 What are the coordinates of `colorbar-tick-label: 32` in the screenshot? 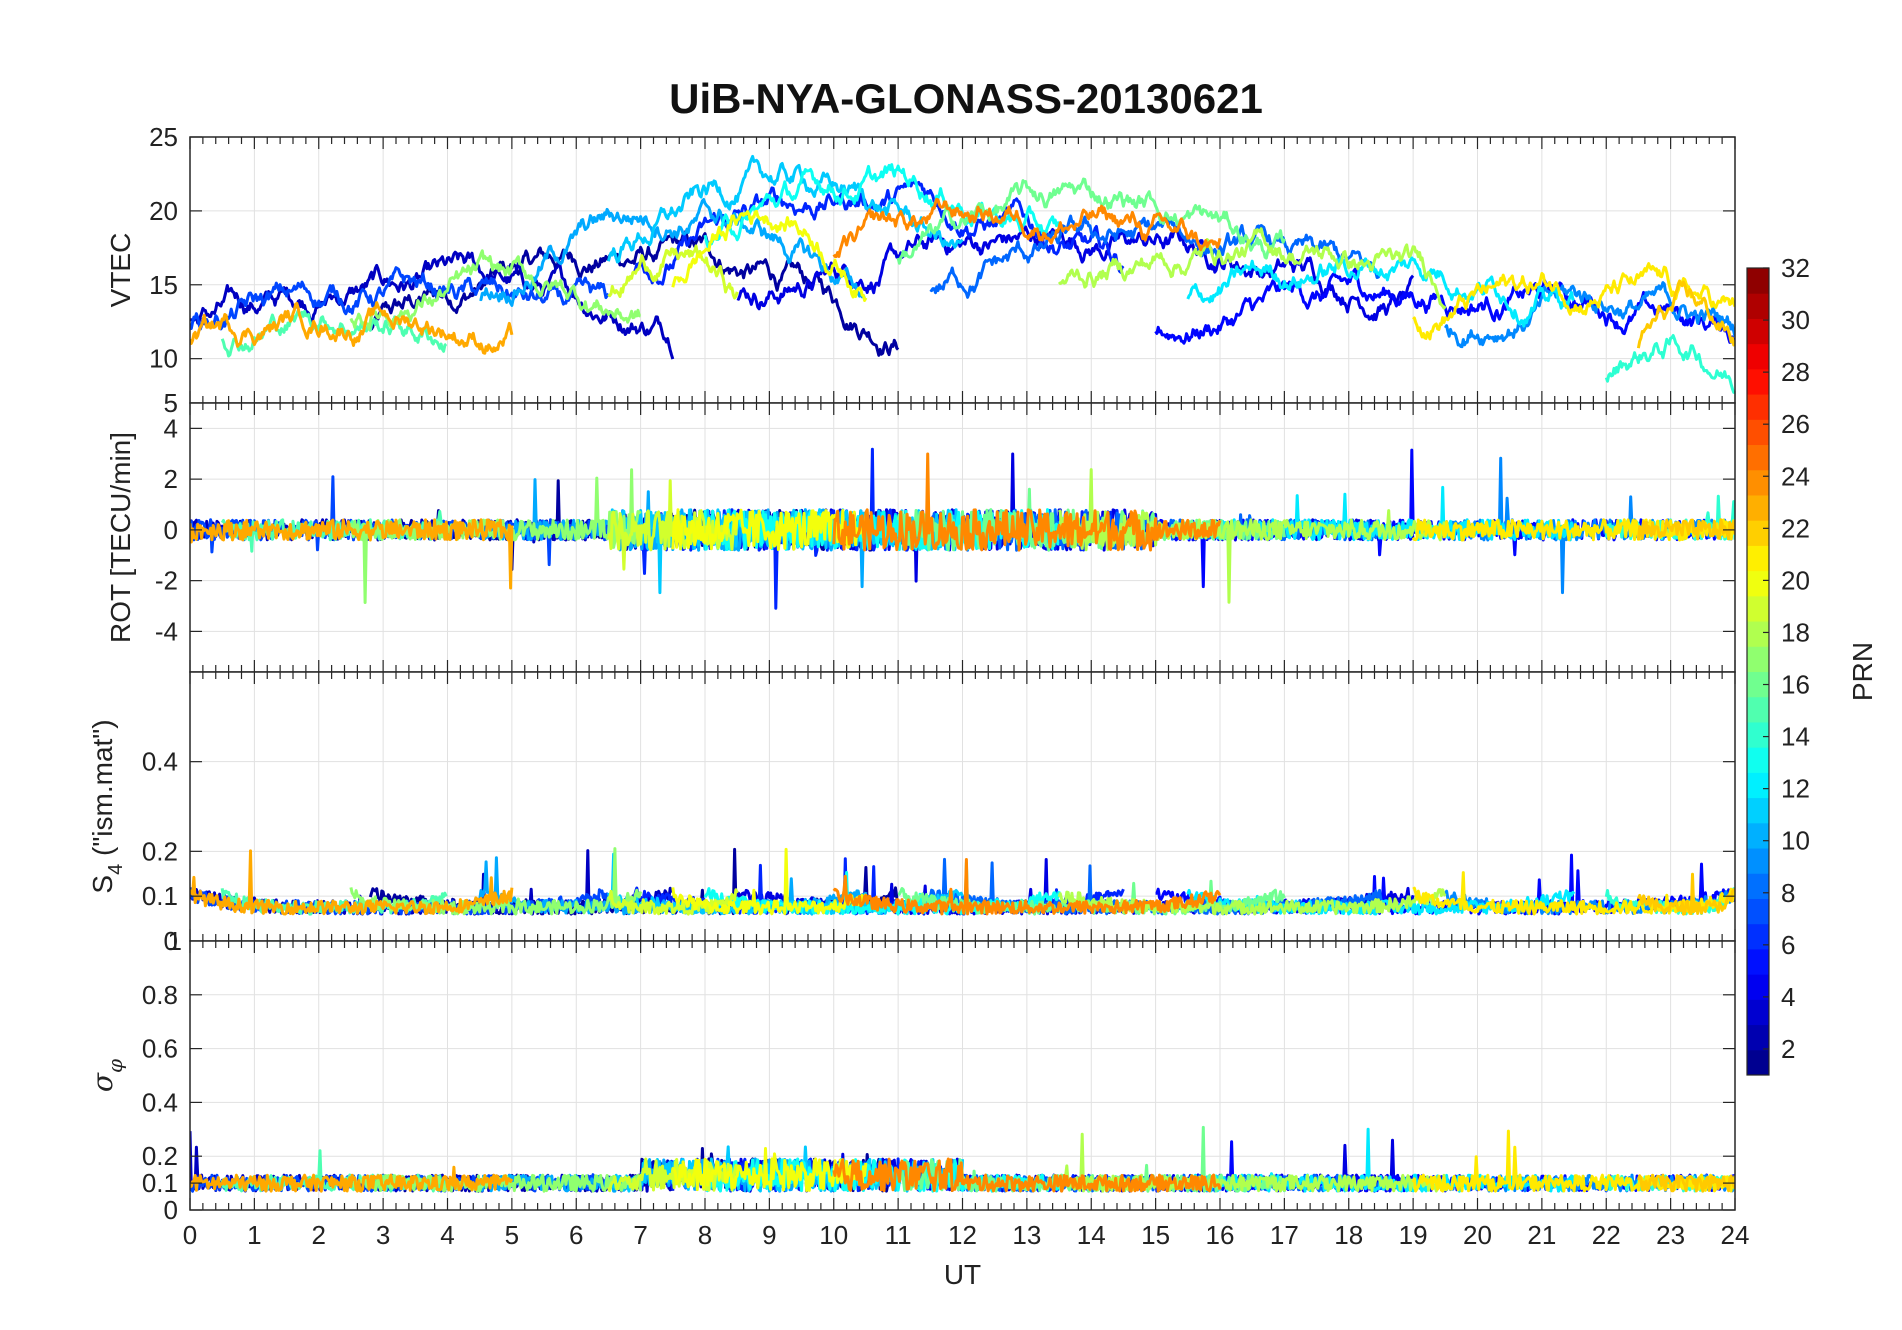 It's located at (1795, 268).